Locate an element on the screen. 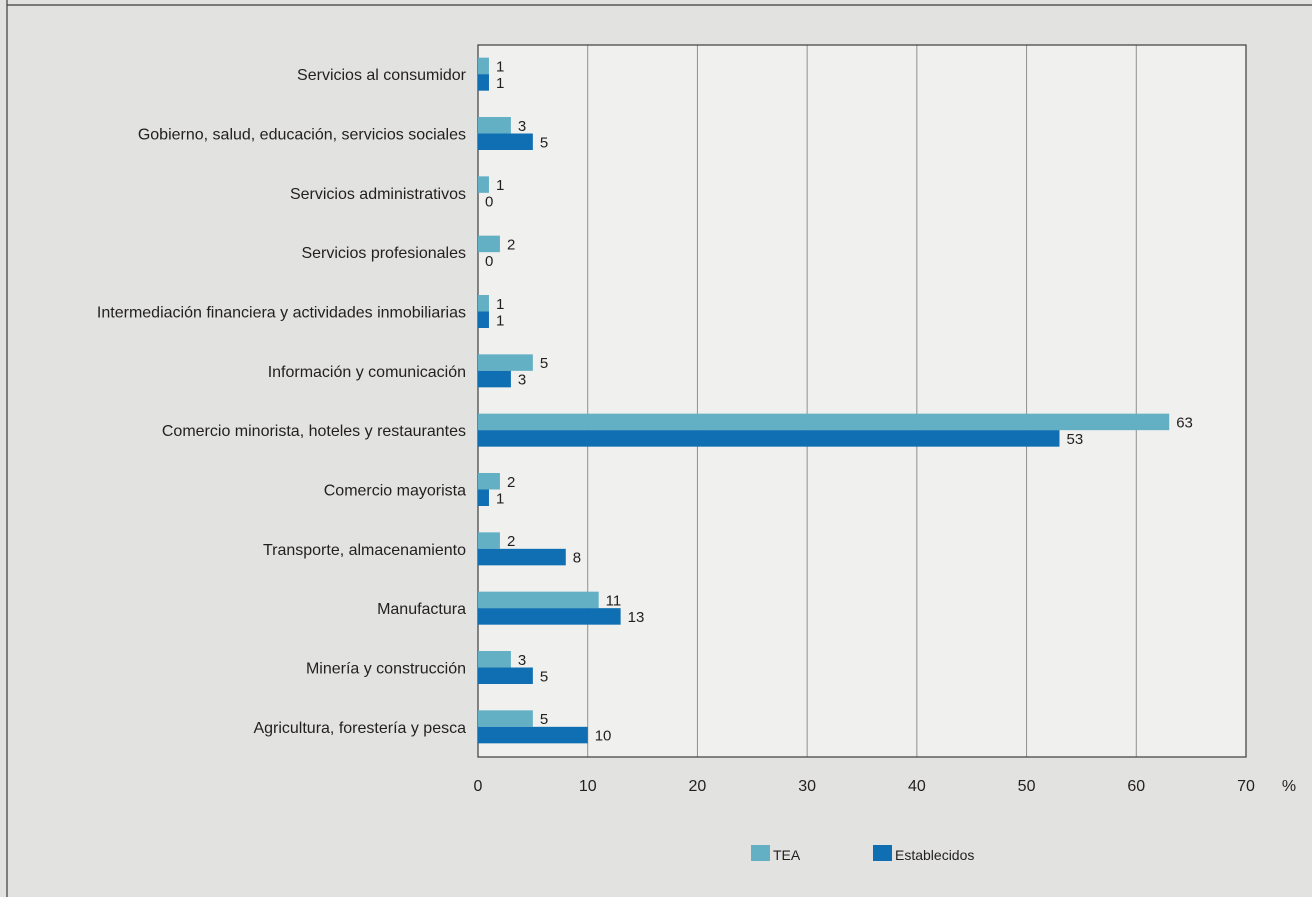  value-label: 11 is located at coordinates (614, 600).